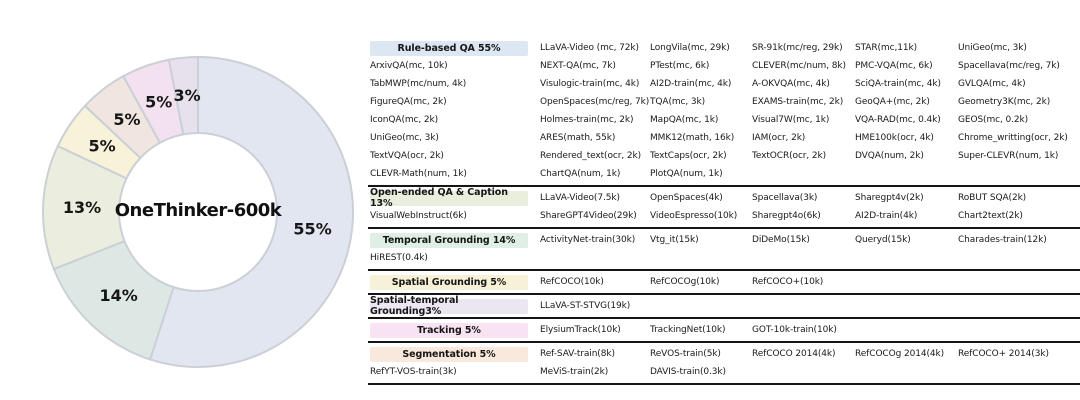 The image size is (1080, 400). I want to click on dataset-cell: DiDeMo(15k), so click(781, 240).